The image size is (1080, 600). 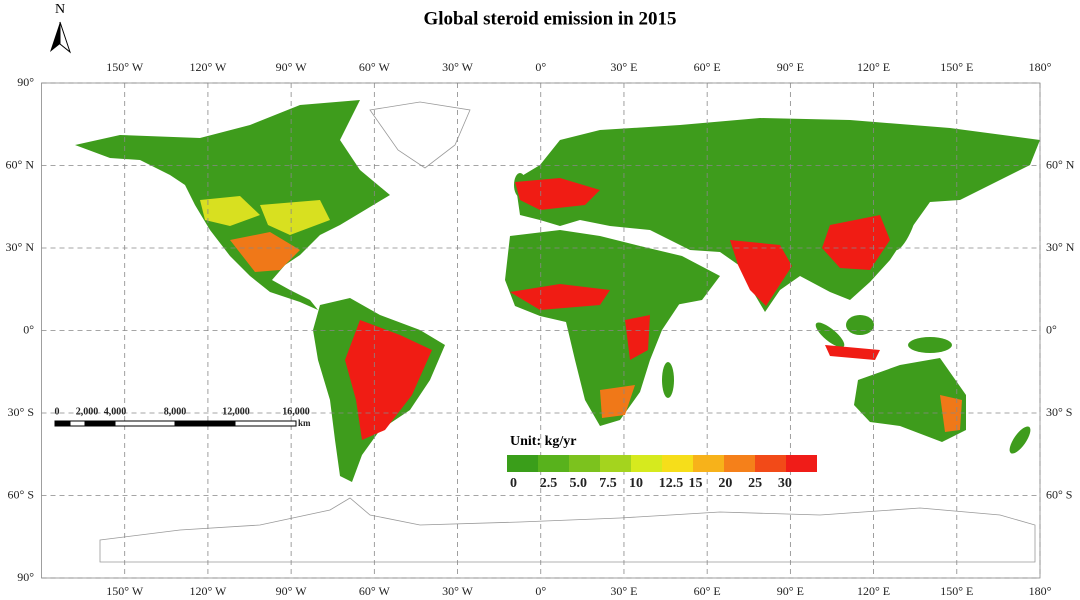 What do you see at coordinates (755, 483) in the screenshot?
I see `legend-label: 25` at bounding box center [755, 483].